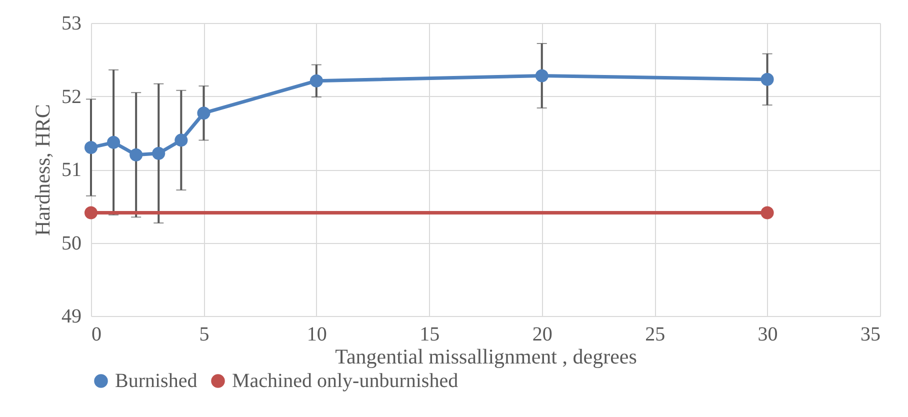 Image resolution: width=908 pixels, height=417 pixels. What do you see at coordinates (72, 317) in the screenshot?
I see `y-tick-label: 49` at bounding box center [72, 317].